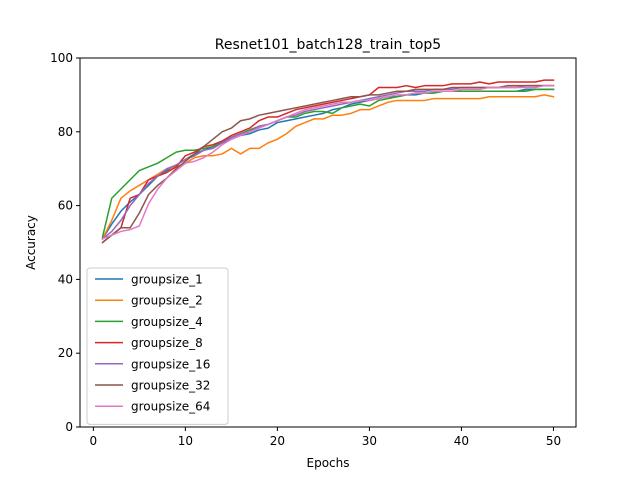 Image resolution: width=640 pixels, height=480 pixels. Describe the element at coordinates (167, 343) in the screenshot. I see `legend-label: groupsize_8` at that location.